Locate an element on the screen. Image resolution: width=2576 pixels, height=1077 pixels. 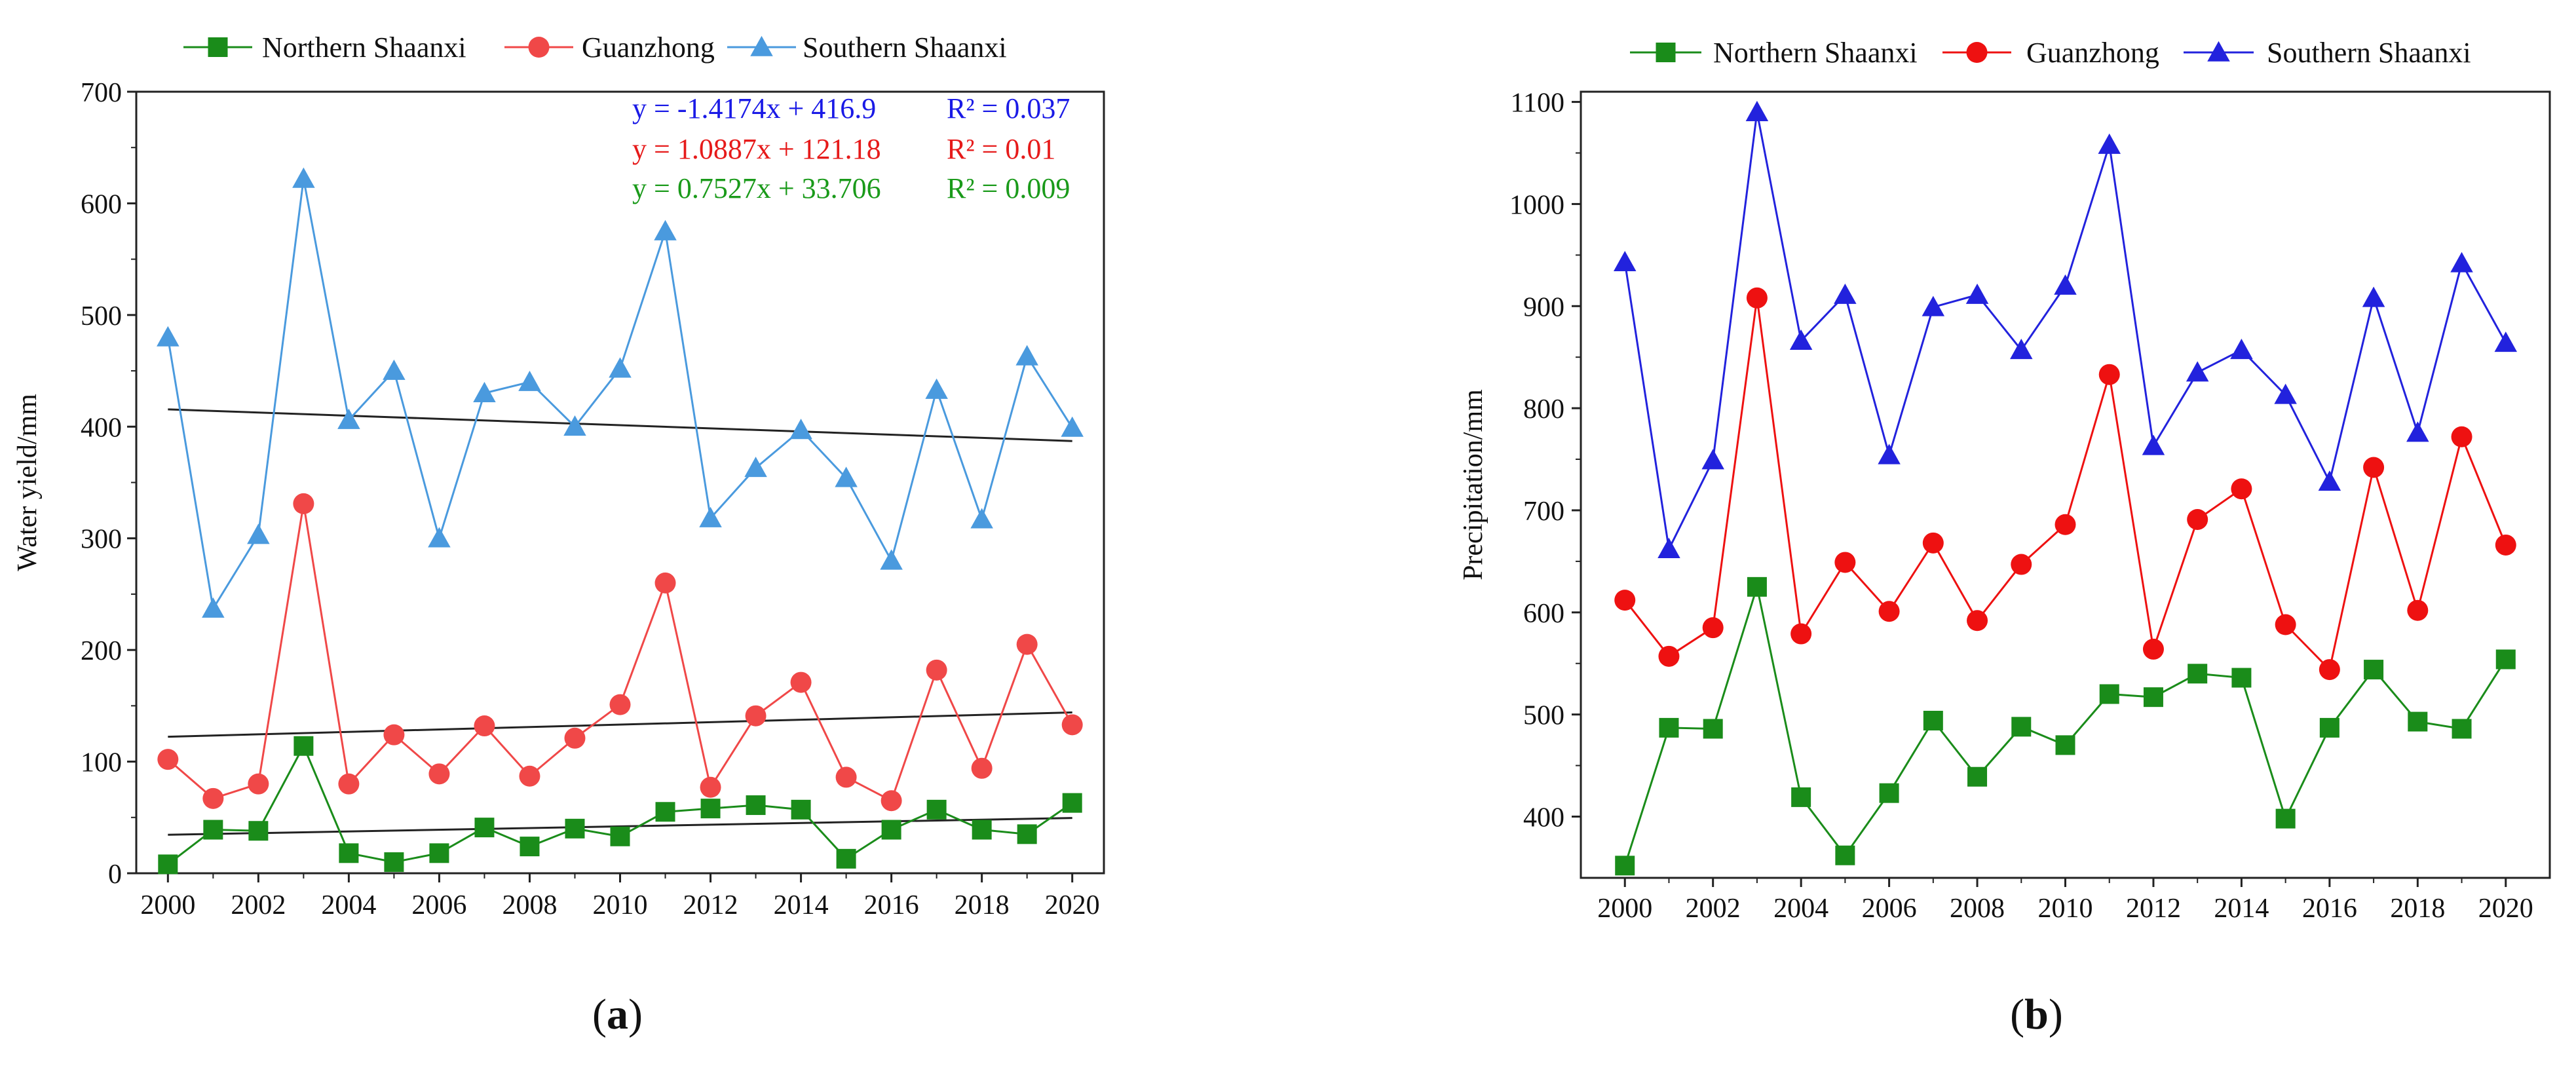
regression-equation: y = 1.0887x + 121.18 is located at coordinates (757, 149).